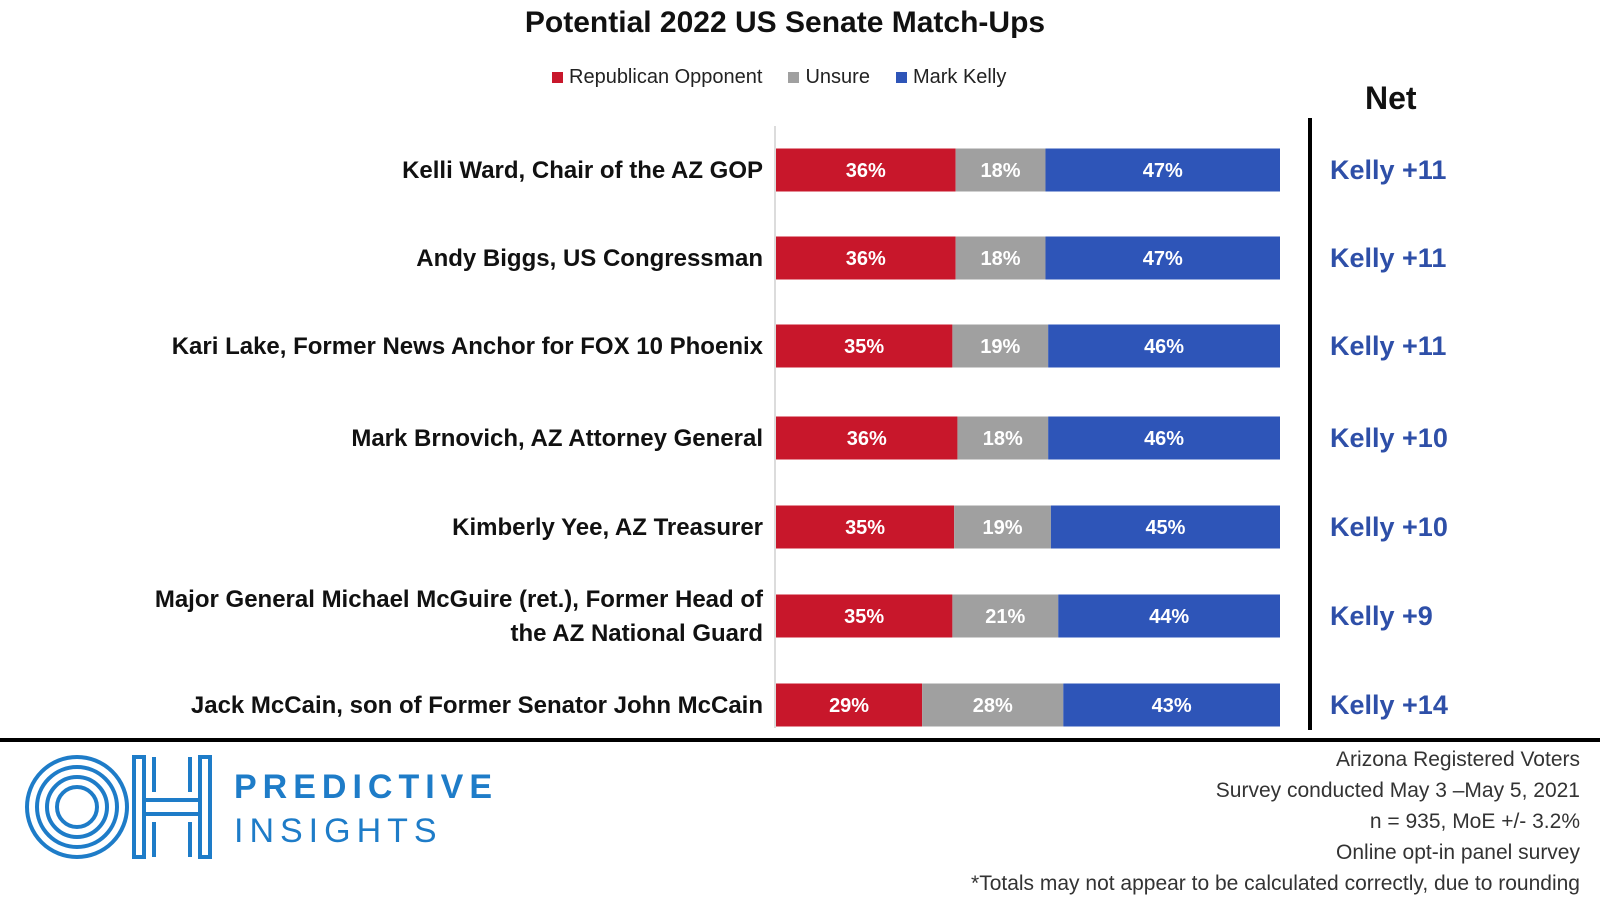 Image resolution: width=1600 pixels, height=900 pixels. I want to click on data-label-unsure-3: 18%, so click(1003, 439).